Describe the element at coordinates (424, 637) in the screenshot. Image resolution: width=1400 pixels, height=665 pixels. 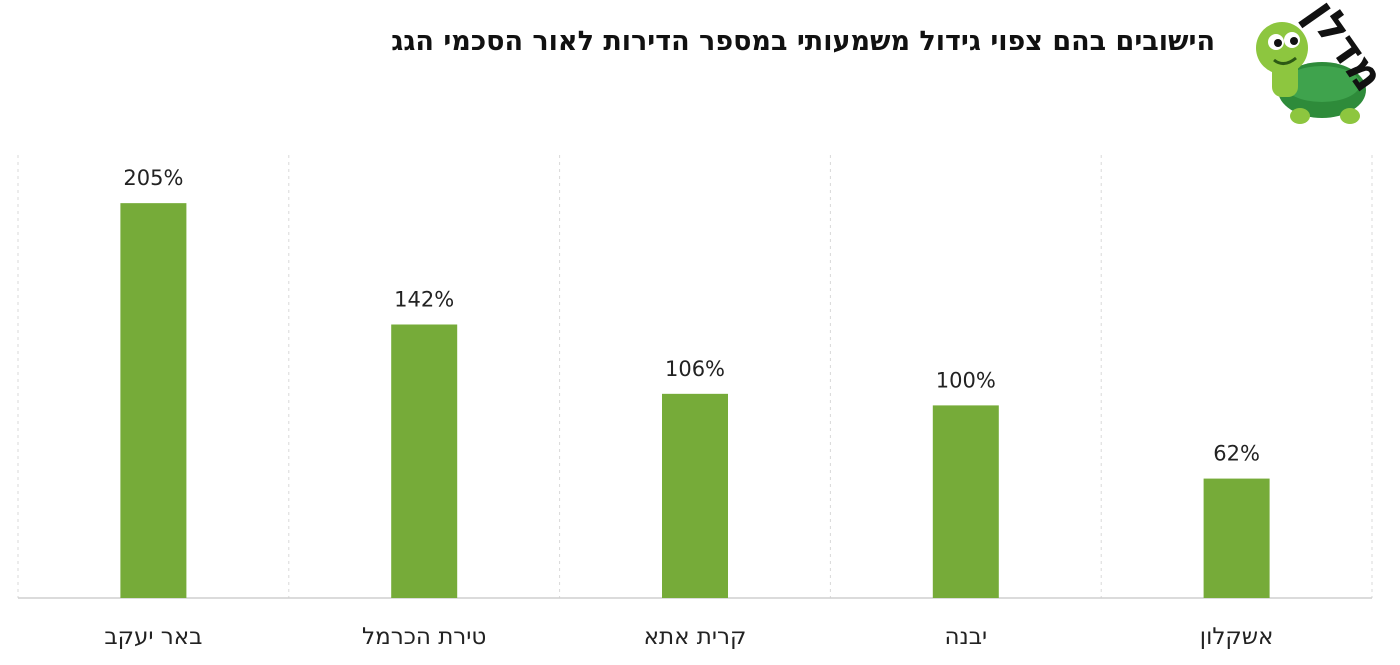
I see `category-label: טירת הכרמל` at that location.